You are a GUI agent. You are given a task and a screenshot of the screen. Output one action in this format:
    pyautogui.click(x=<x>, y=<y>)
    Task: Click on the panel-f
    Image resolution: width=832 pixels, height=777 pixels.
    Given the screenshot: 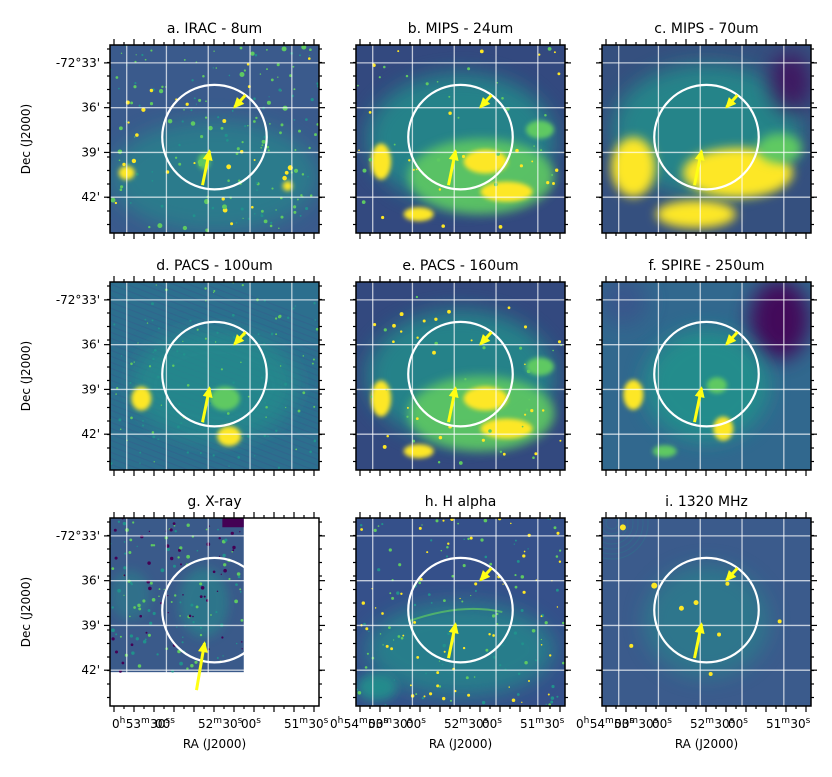 What is the action you would take?
    pyautogui.click(x=706, y=376)
    